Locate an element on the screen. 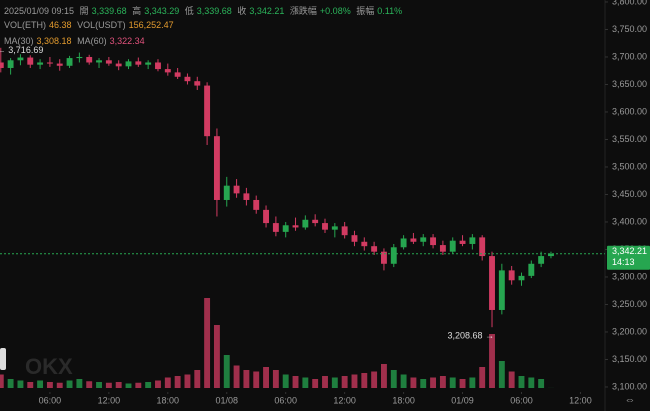 The width and height of the screenshot is (650, 411). value: 3,339.68 is located at coordinates (109, 11).